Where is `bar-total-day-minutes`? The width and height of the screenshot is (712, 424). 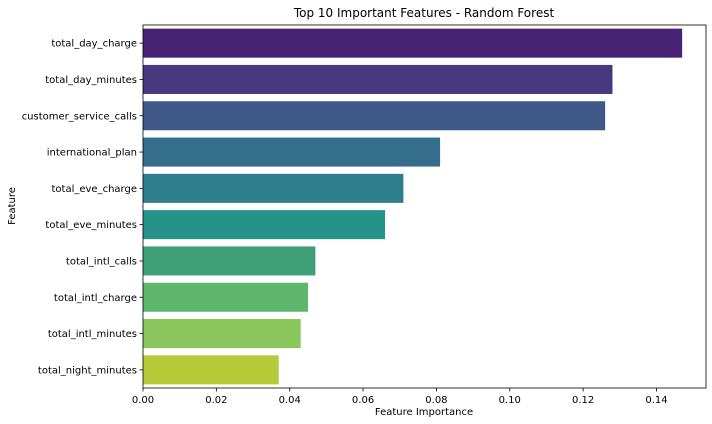
bar-total-day-minutes is located at coordinates (378, 79).